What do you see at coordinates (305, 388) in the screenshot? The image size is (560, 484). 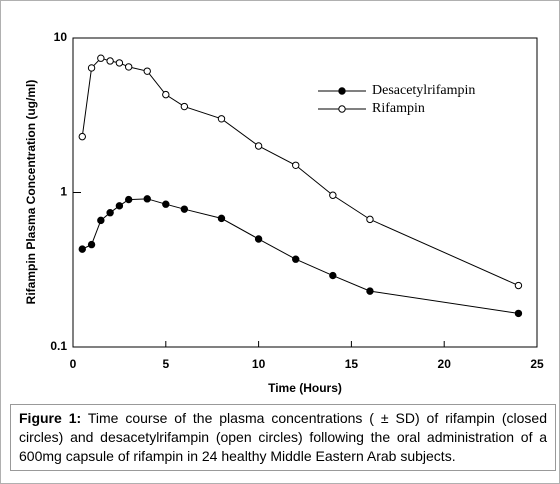 I see `x-axis-label: Time (Hours)` at bounding box center [305, 388].